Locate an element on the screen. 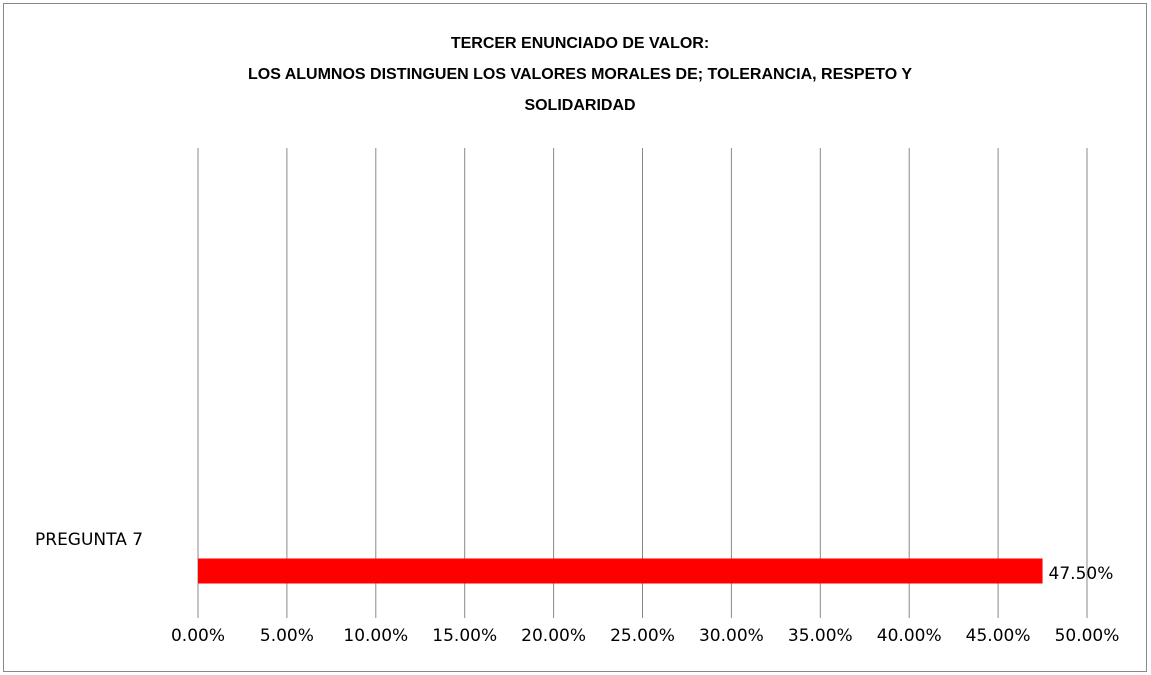 This screenshot has width=1151, height=675. x-tick-label: 10.00% is located at coordinates (375, 636).